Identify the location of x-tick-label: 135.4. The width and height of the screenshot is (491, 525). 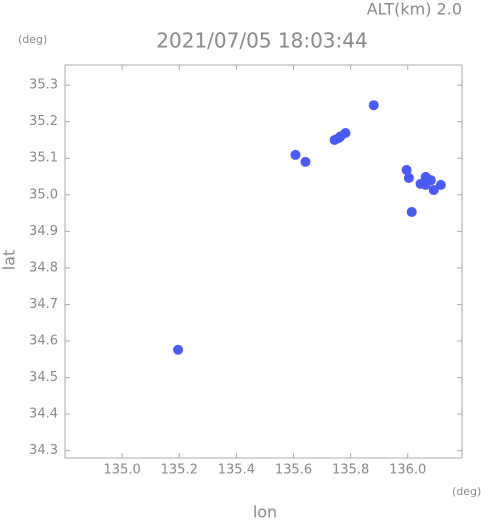
(236, 470).